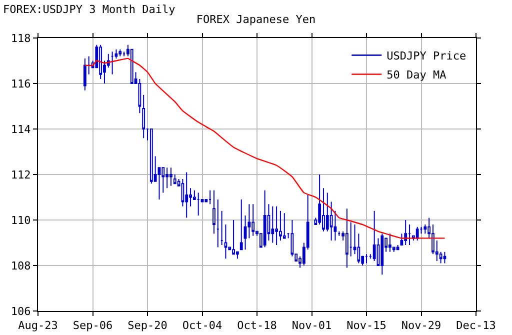  I want to click on y-tick-label: 110, so click(20, 220).